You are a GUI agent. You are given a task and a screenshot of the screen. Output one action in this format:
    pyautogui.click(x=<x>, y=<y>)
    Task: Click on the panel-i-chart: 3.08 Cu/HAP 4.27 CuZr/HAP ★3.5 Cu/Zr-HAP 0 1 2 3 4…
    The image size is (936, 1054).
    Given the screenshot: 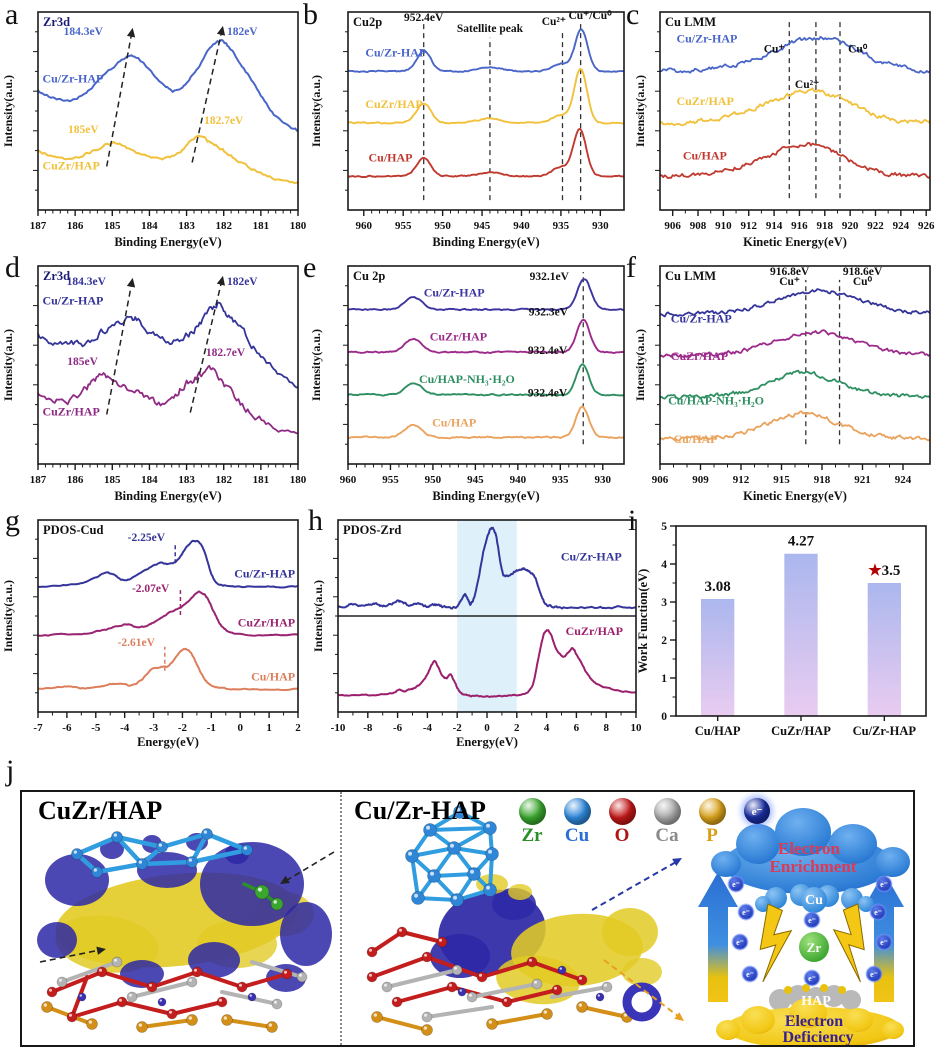 What is the action you would take?
    pyautogui.click(x=781, y=629)
    